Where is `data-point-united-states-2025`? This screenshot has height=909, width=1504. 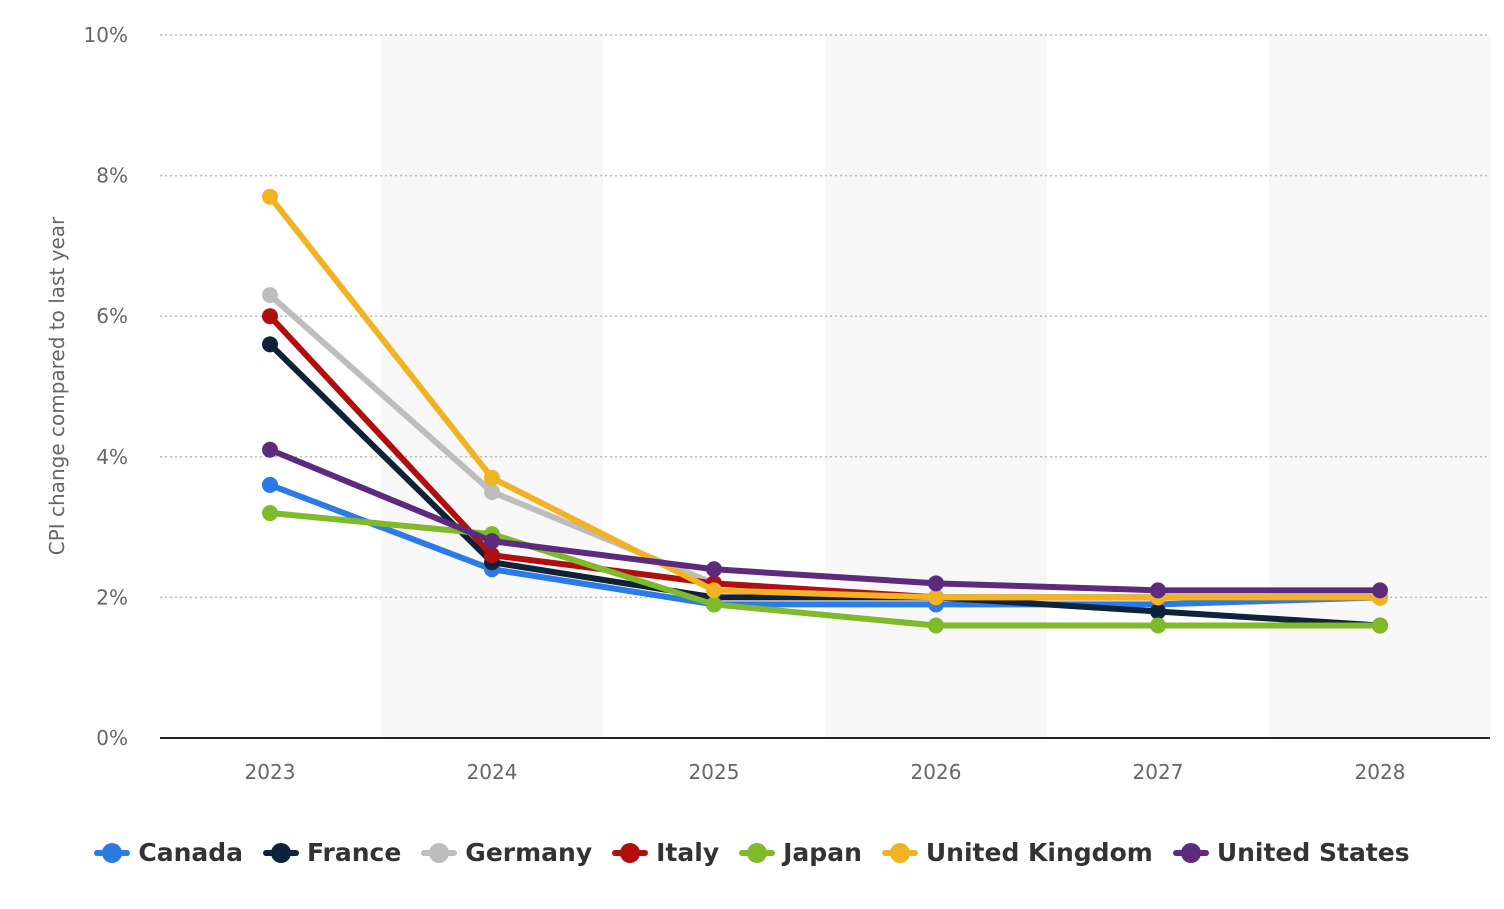
data-point-united-states-2025 is located at coordinates (714, 569).